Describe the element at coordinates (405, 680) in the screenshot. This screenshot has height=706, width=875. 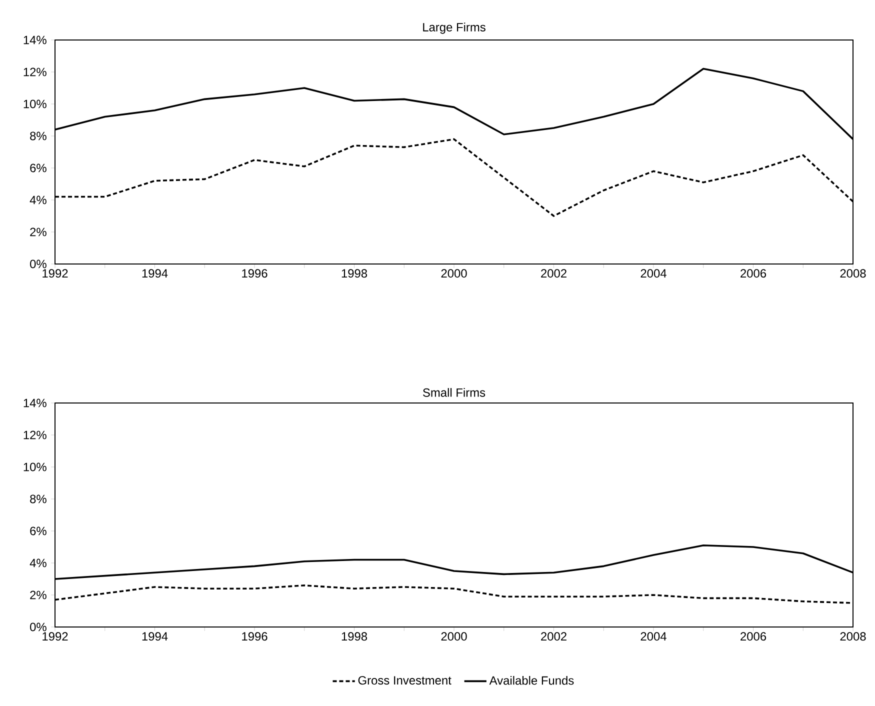
I see `legend-label: Gross Investment` at that location.